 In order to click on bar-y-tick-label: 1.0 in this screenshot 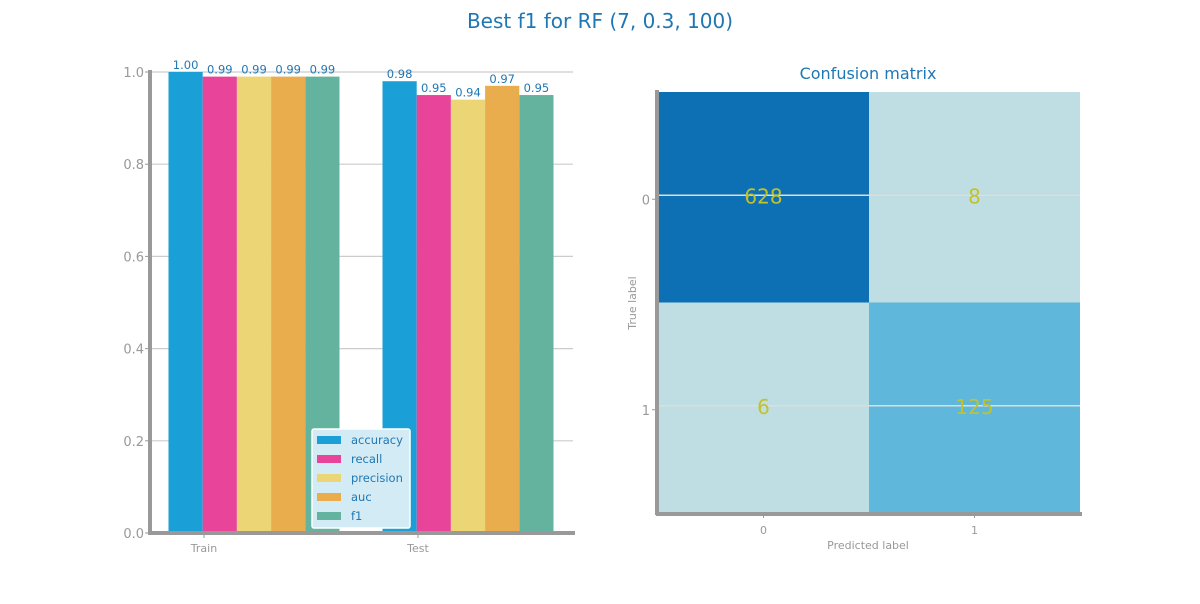, I will do `click(133, 73)`.